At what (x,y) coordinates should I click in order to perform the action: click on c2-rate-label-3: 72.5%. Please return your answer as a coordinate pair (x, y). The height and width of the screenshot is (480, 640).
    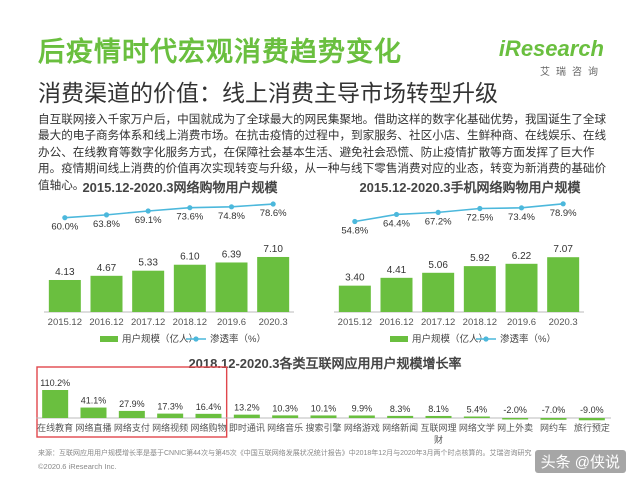
    Looking at the image, I should click on (479, 218).